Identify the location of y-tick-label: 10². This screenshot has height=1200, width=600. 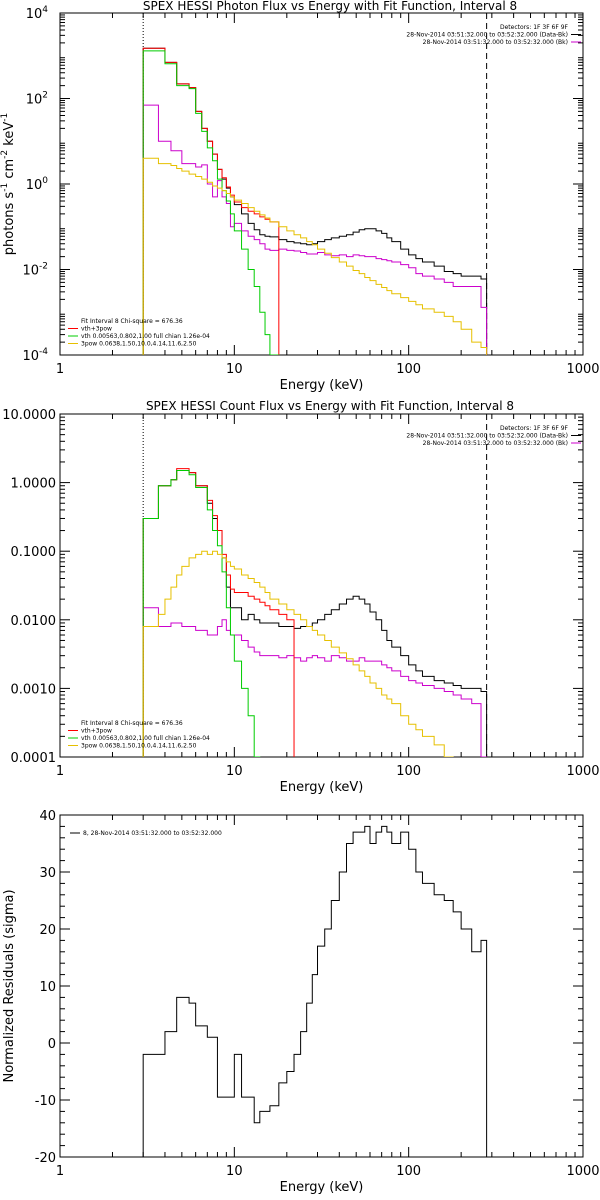
(37, 99).